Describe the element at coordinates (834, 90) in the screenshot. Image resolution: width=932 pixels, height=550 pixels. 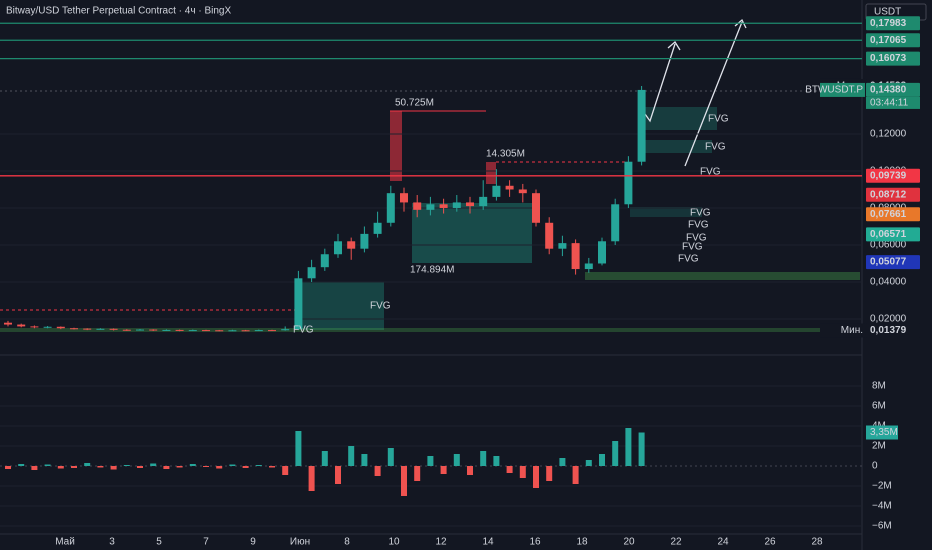
I see `price-tag-text: BTWUSDT.P` at that location.